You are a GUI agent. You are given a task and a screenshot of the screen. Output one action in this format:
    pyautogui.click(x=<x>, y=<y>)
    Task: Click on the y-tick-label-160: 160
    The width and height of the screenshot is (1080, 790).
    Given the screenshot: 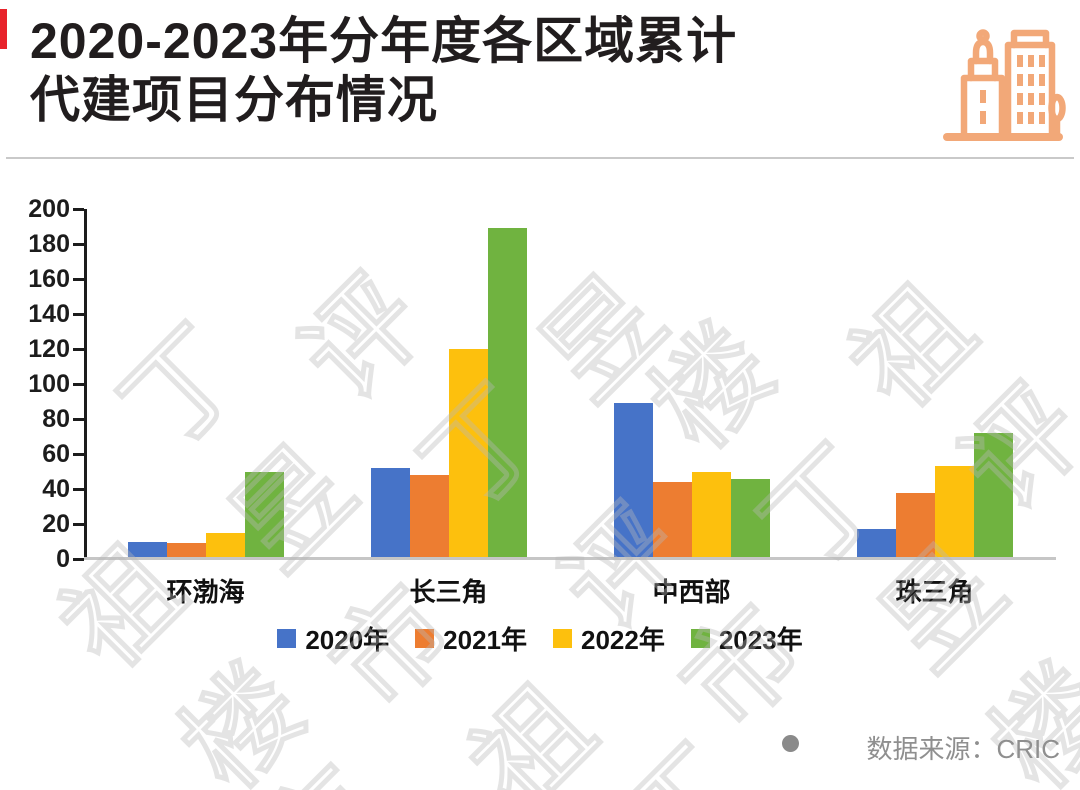 What is the action you would take?
    pyautogui.click(x=49, y=279)
    